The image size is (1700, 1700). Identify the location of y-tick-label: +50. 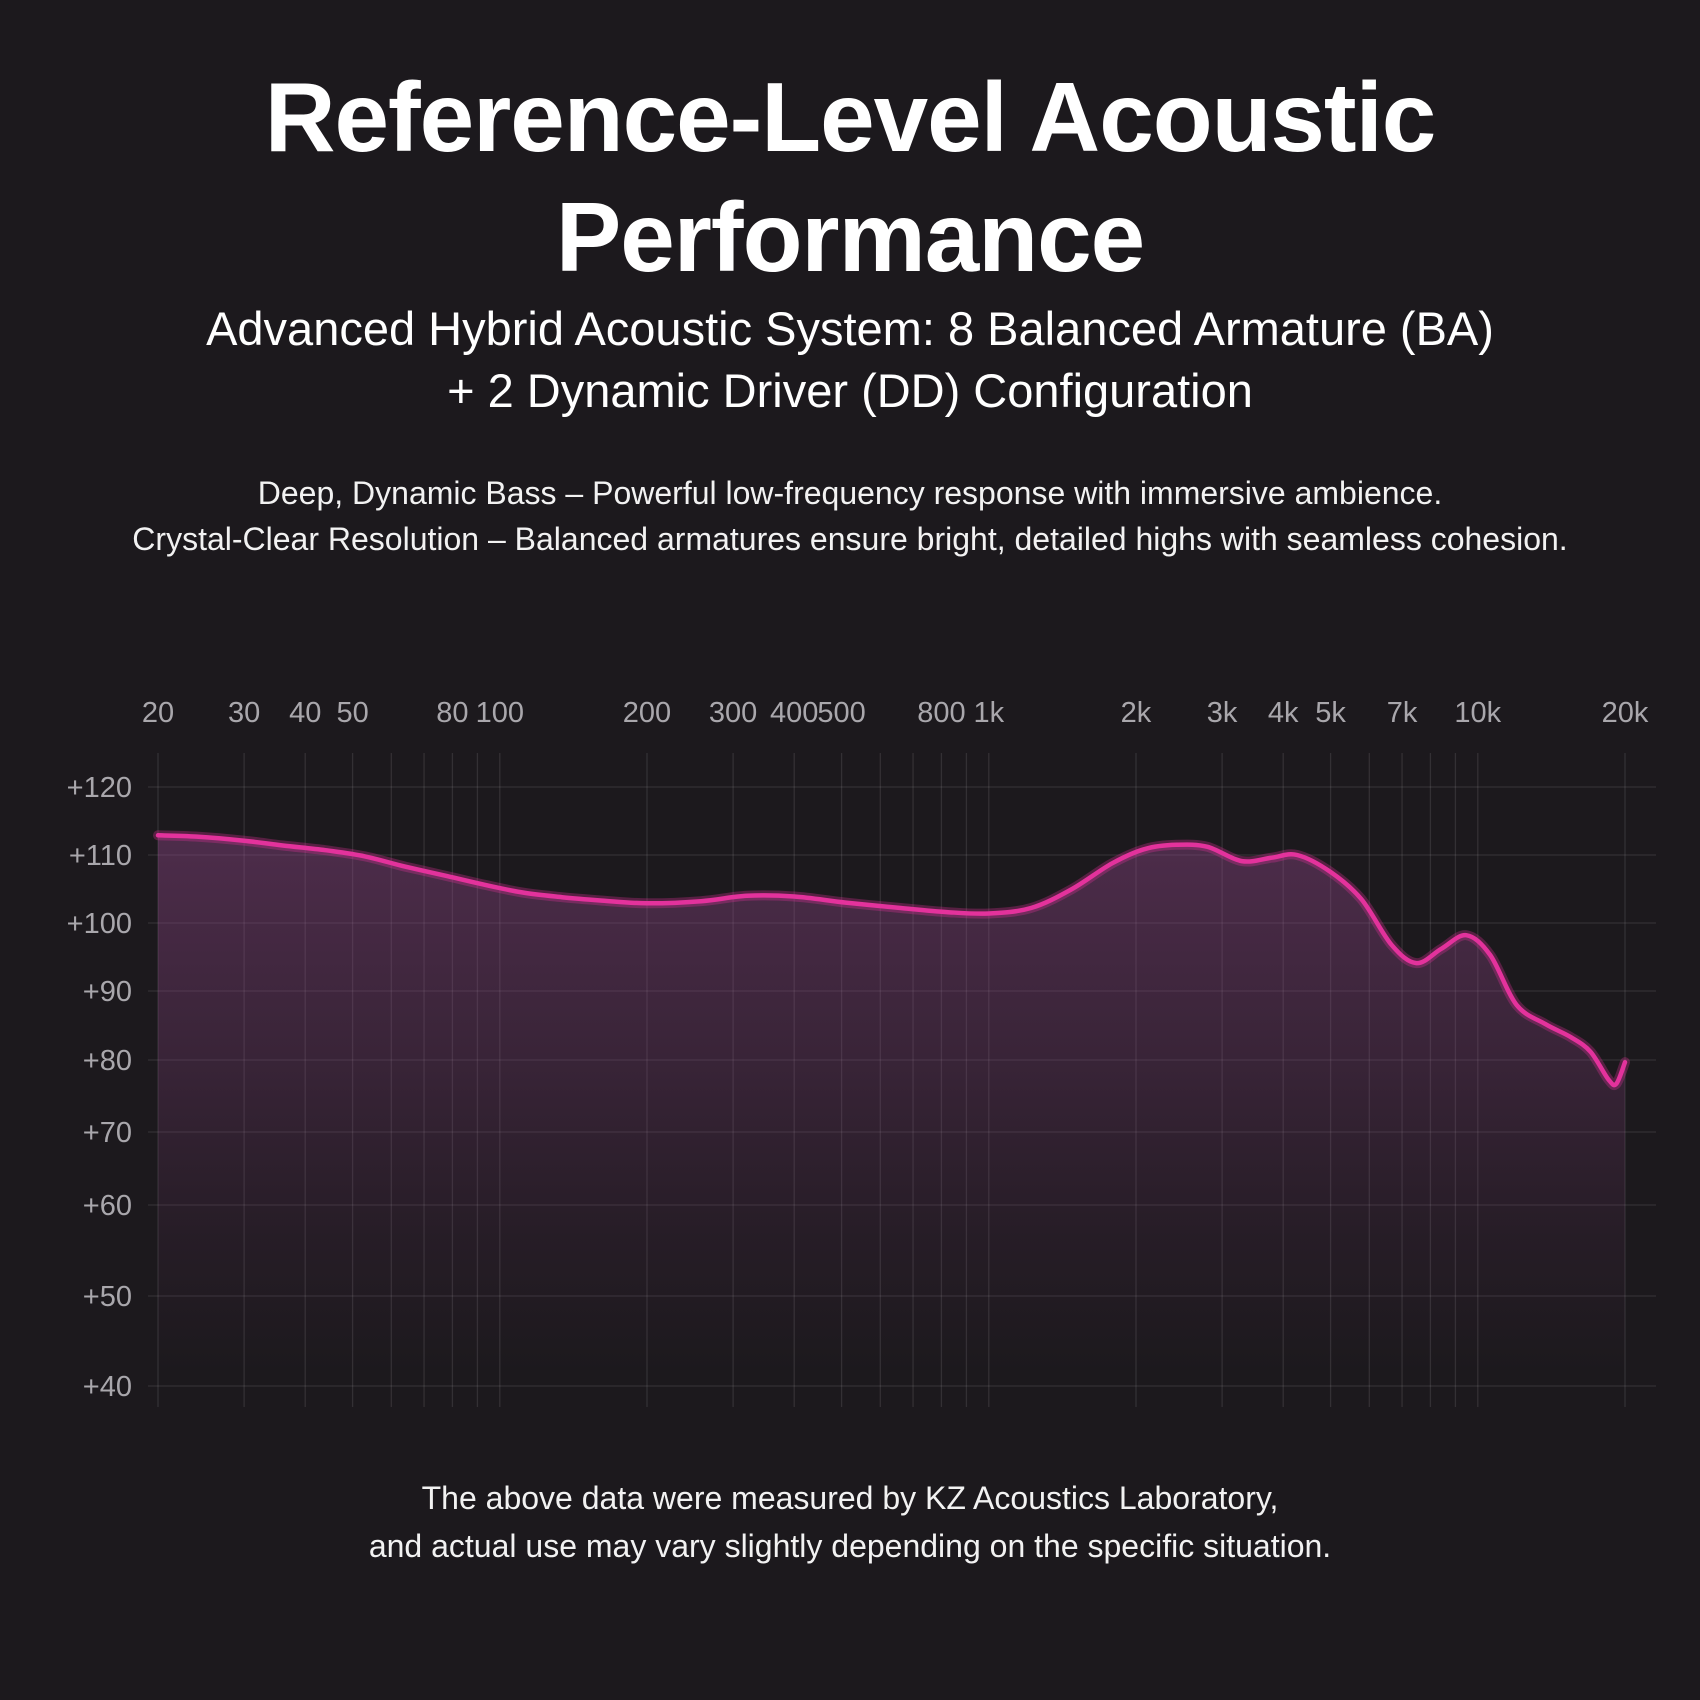
(107, 1297).